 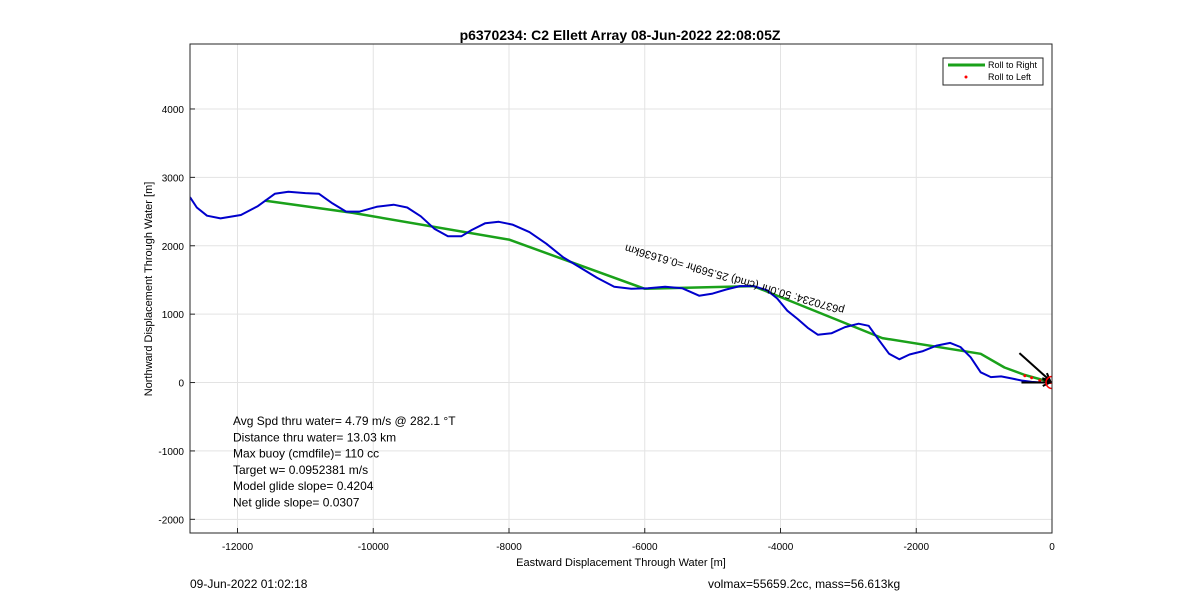 What do you see at coordinates (306, 454) in the screenshot?
I see `info-line: Max buoy (cmdfile)= 110 cc` at bounding box center [306, 454].